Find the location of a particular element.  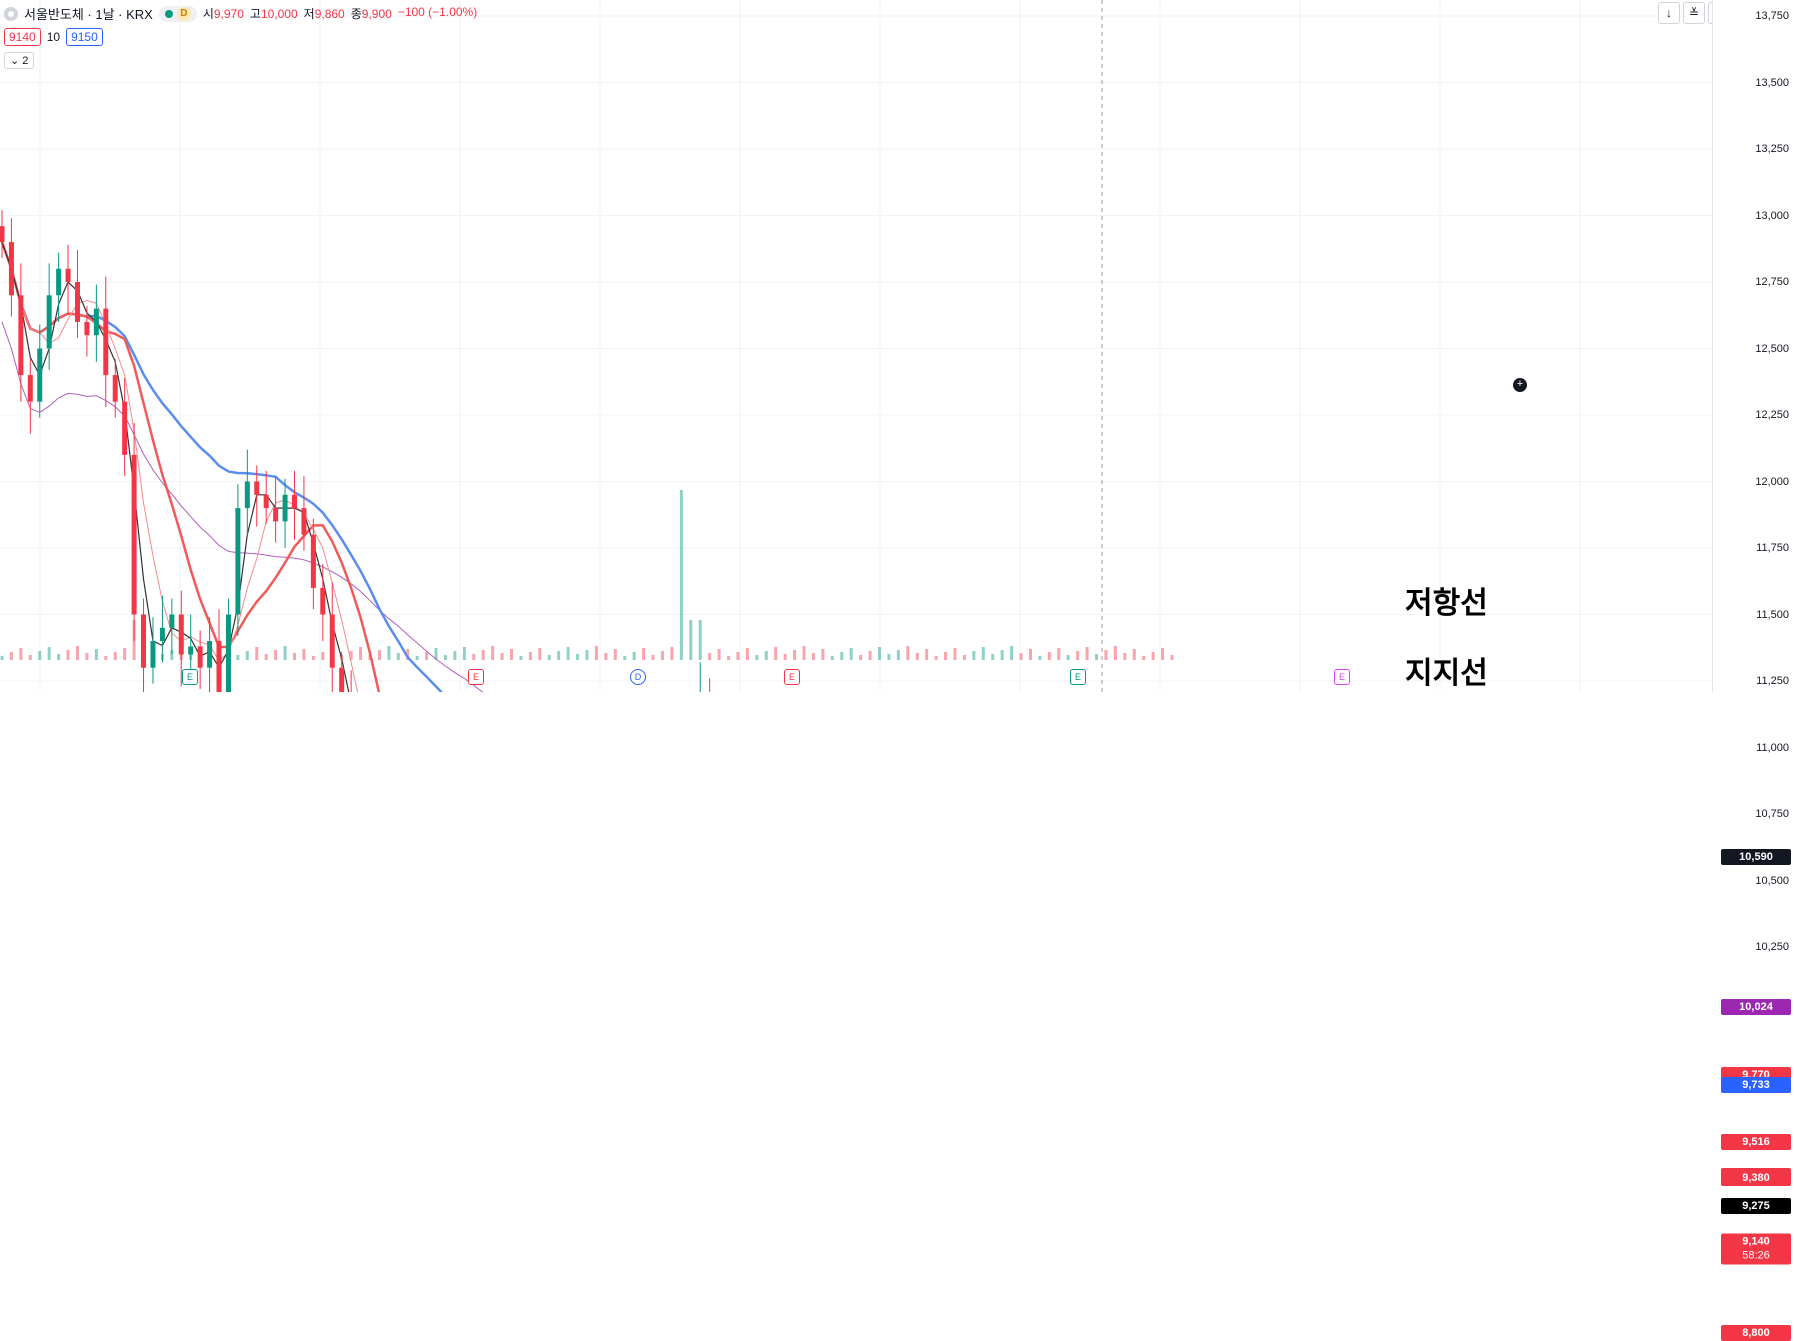

symbol-title: 서울반도체 · 1날 · KRX is located at coordinates (88, 14).